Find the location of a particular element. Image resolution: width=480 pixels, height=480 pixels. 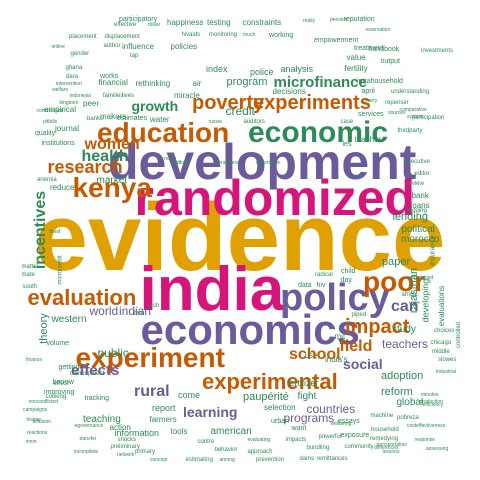

word-much: much is located at coordinates (249, 34).